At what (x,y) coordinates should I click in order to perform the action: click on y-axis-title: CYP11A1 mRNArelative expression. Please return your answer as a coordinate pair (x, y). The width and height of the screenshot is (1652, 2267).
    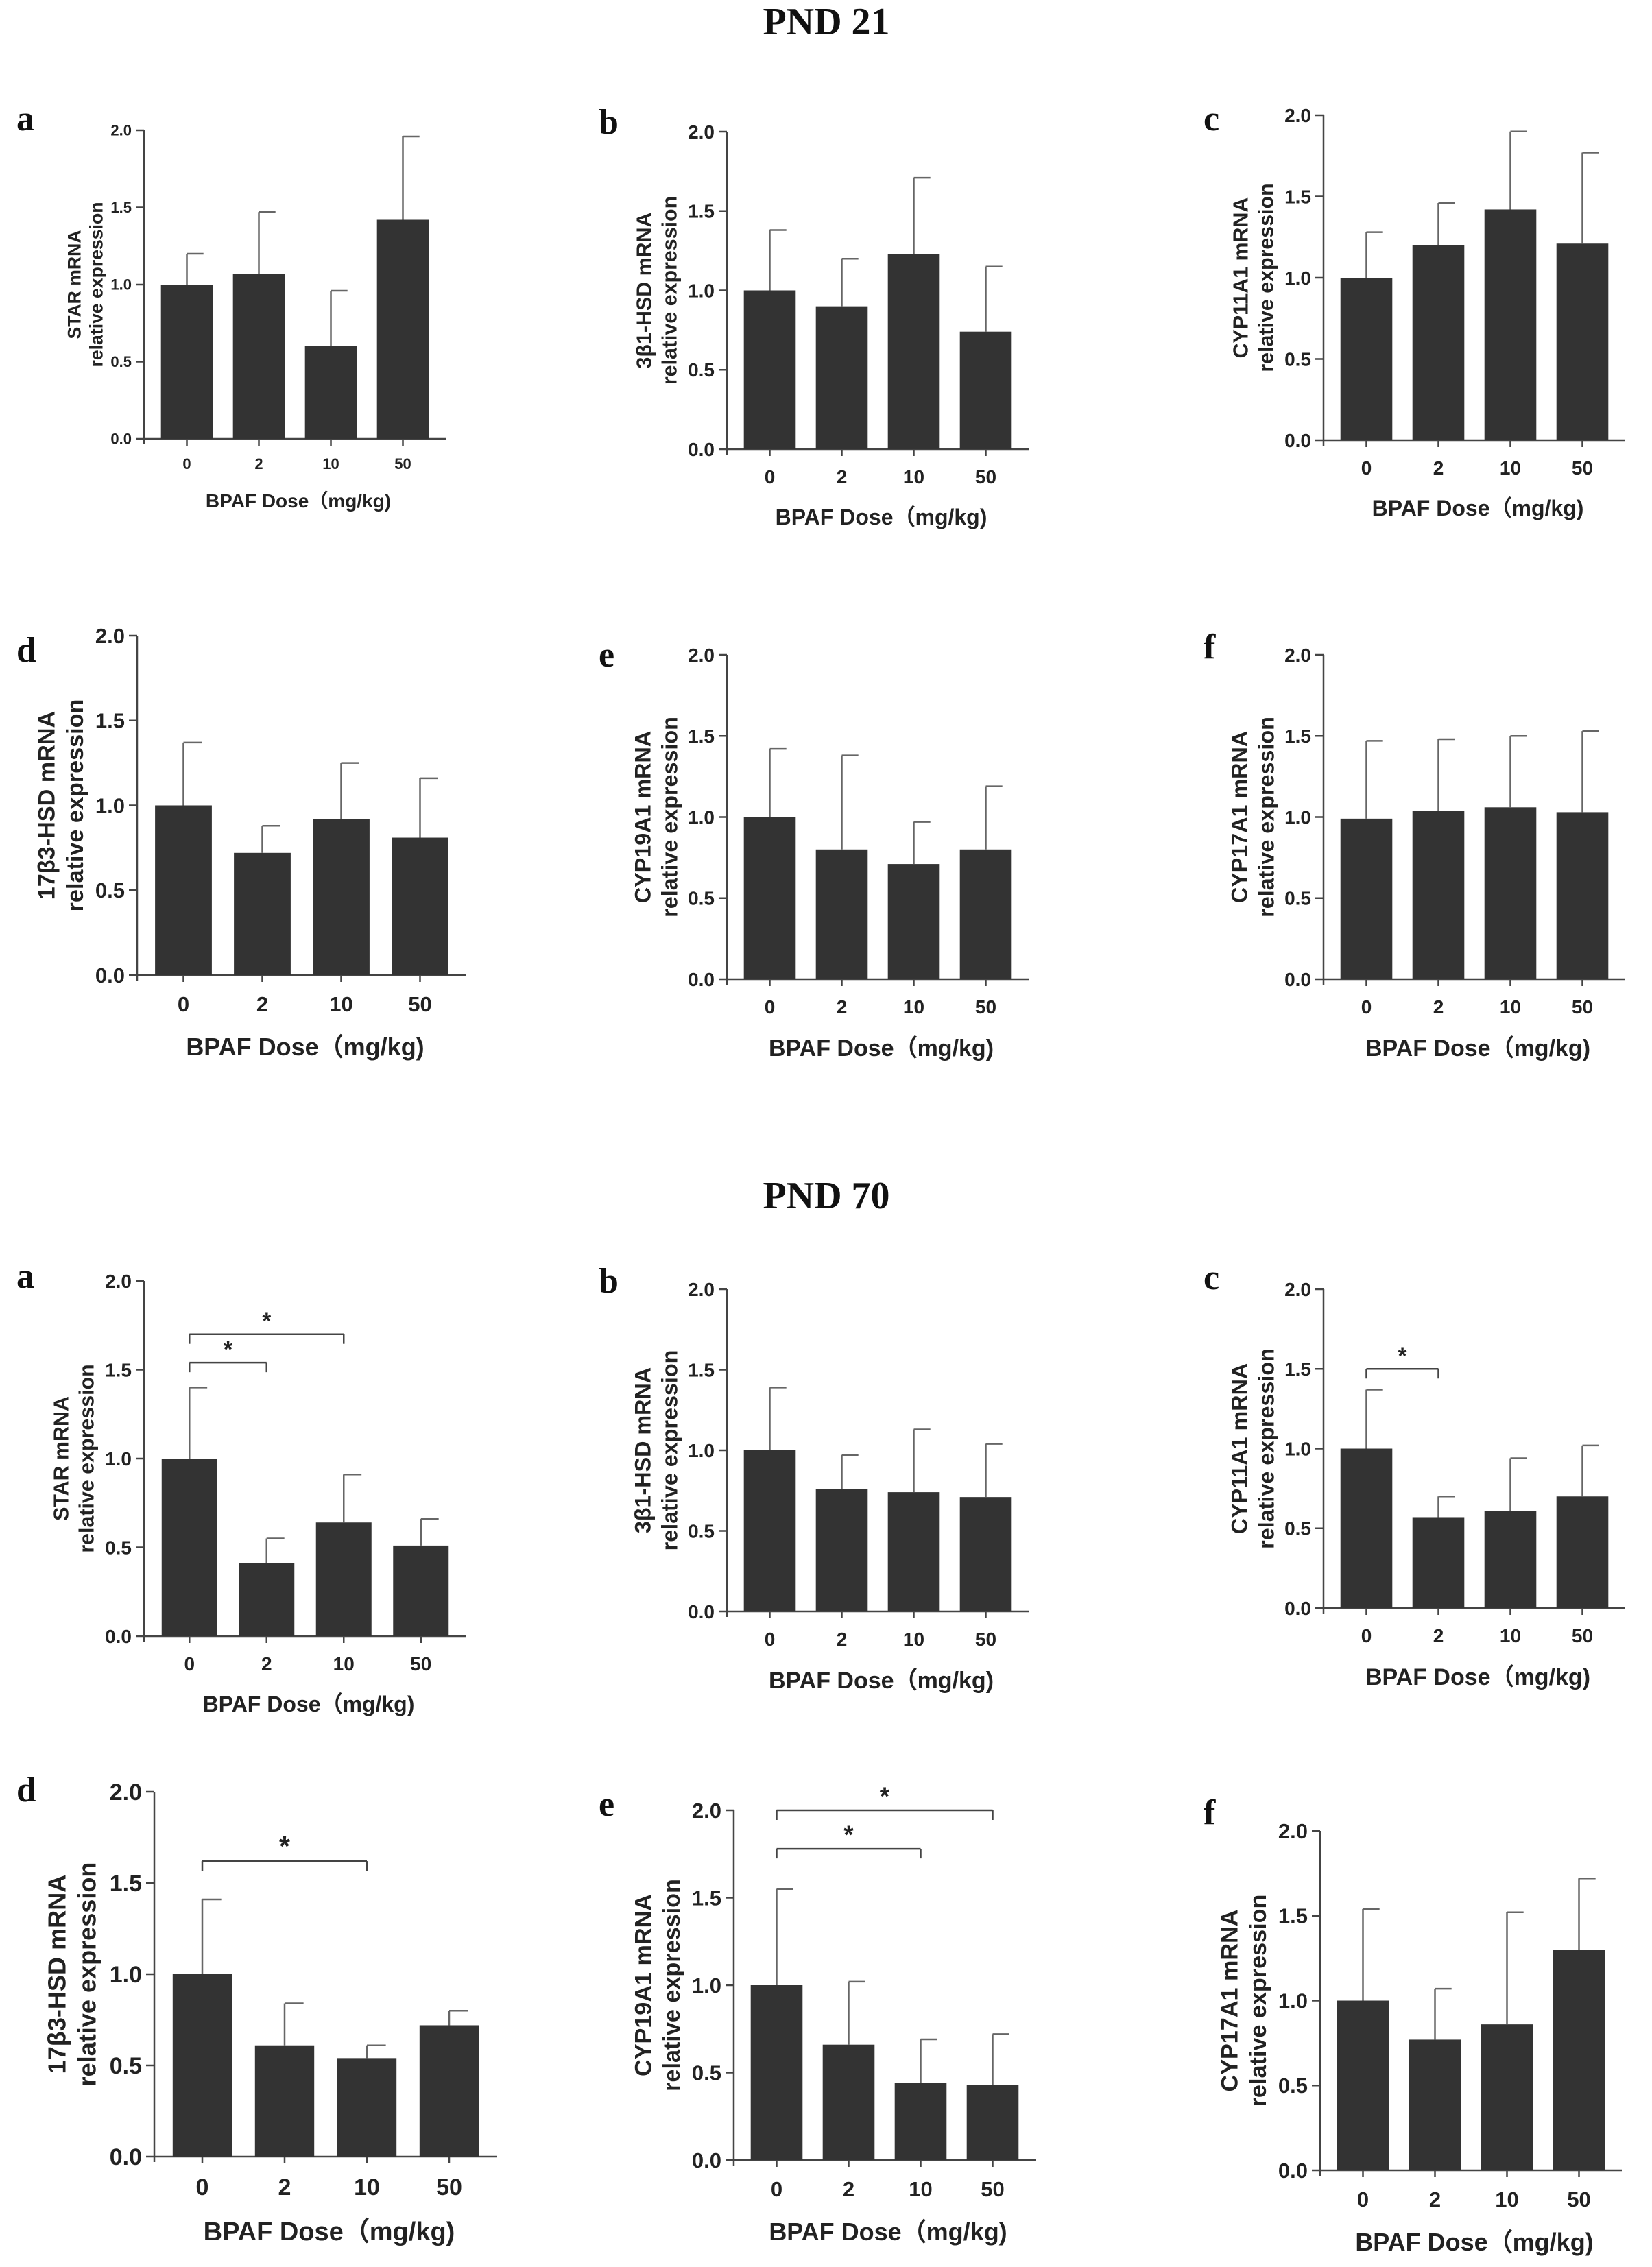
    Looking at the image, I should click on (1254, 277).